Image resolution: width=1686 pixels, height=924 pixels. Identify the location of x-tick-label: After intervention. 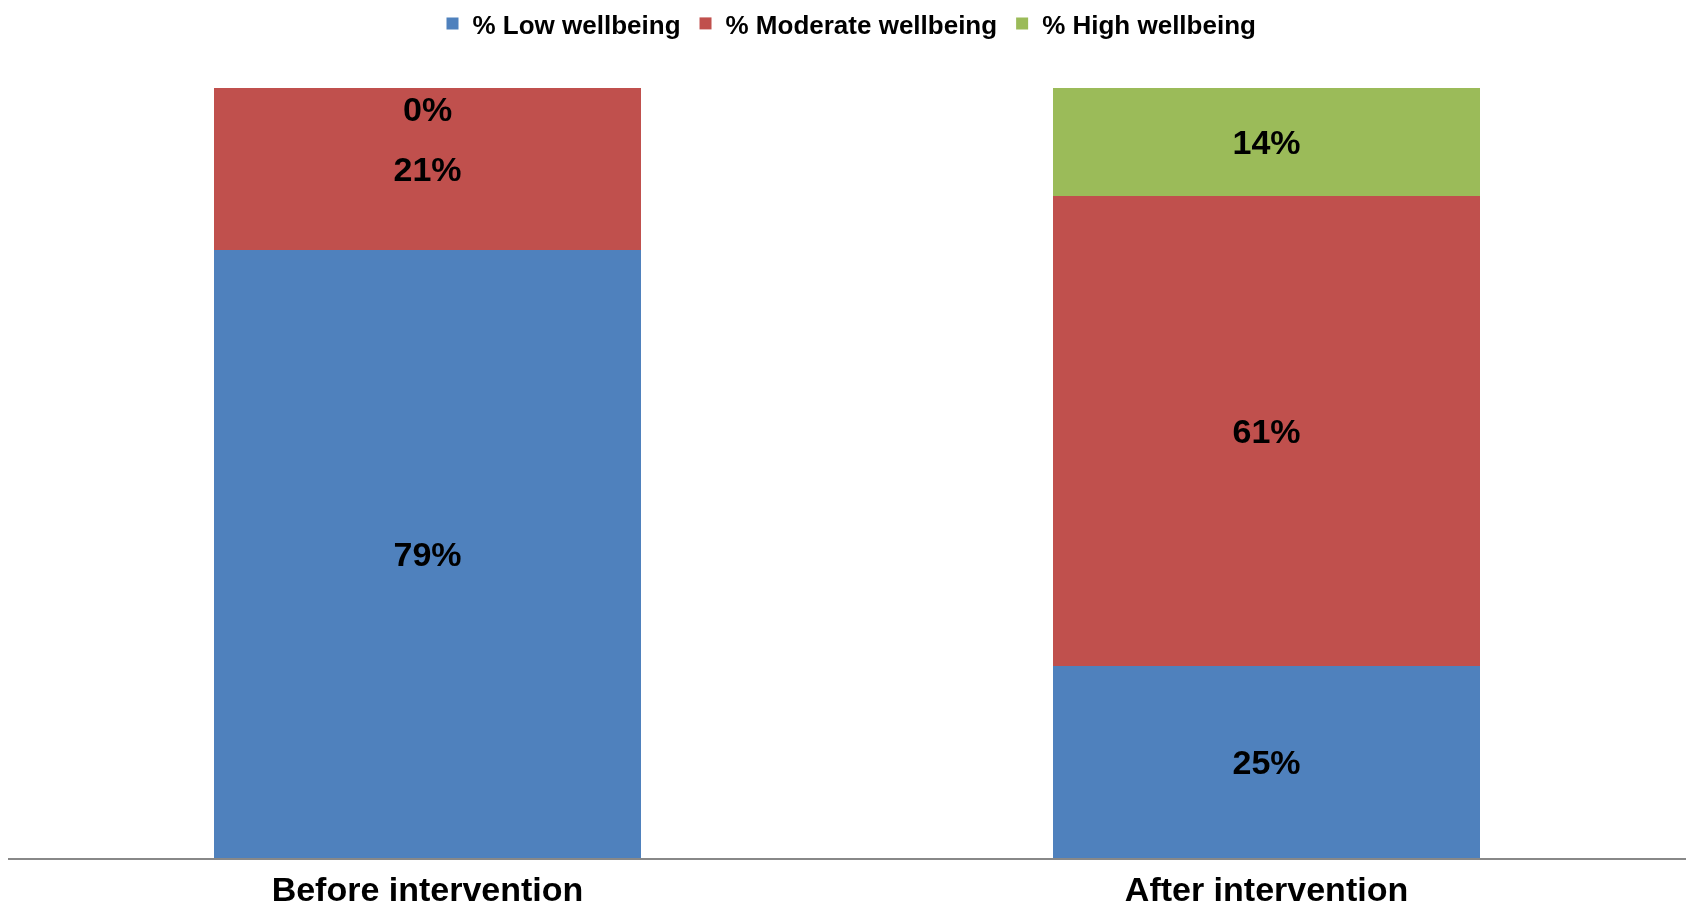
(1266, 888).